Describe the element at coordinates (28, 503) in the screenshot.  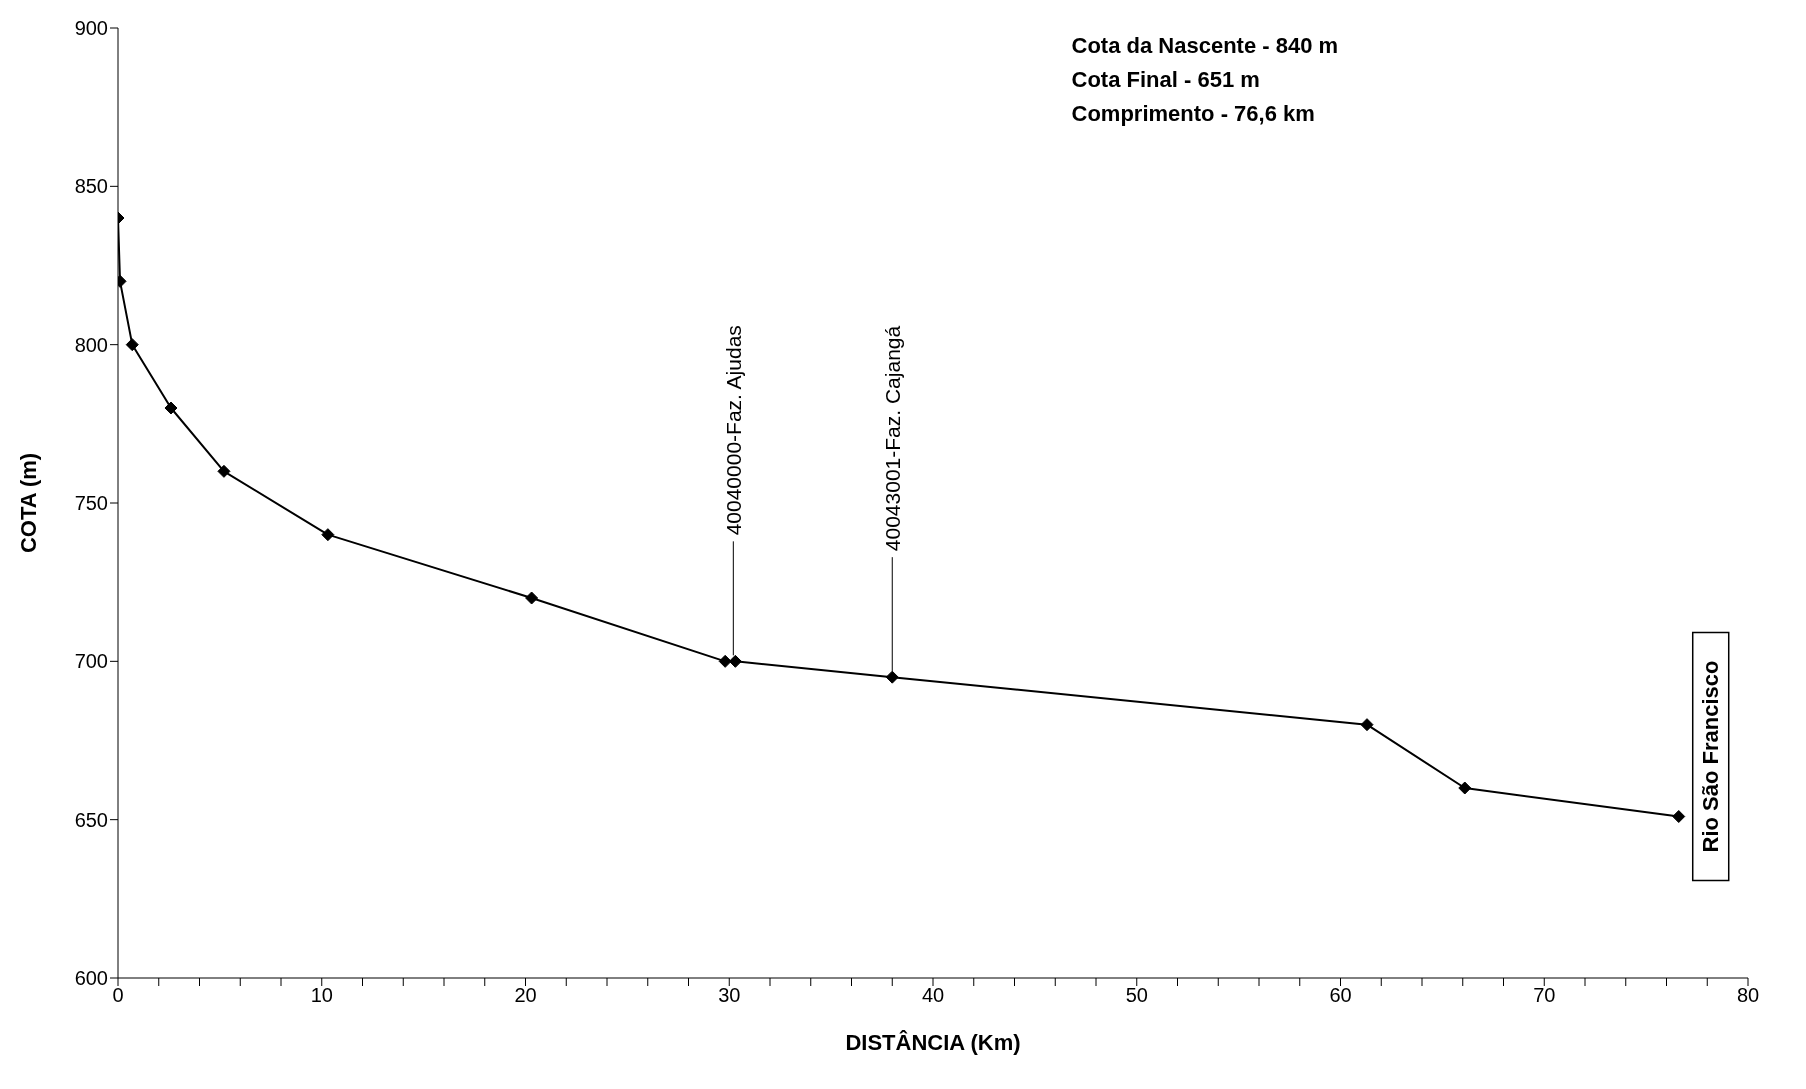
I see `y-axis-title: COTA (m)` at that location.